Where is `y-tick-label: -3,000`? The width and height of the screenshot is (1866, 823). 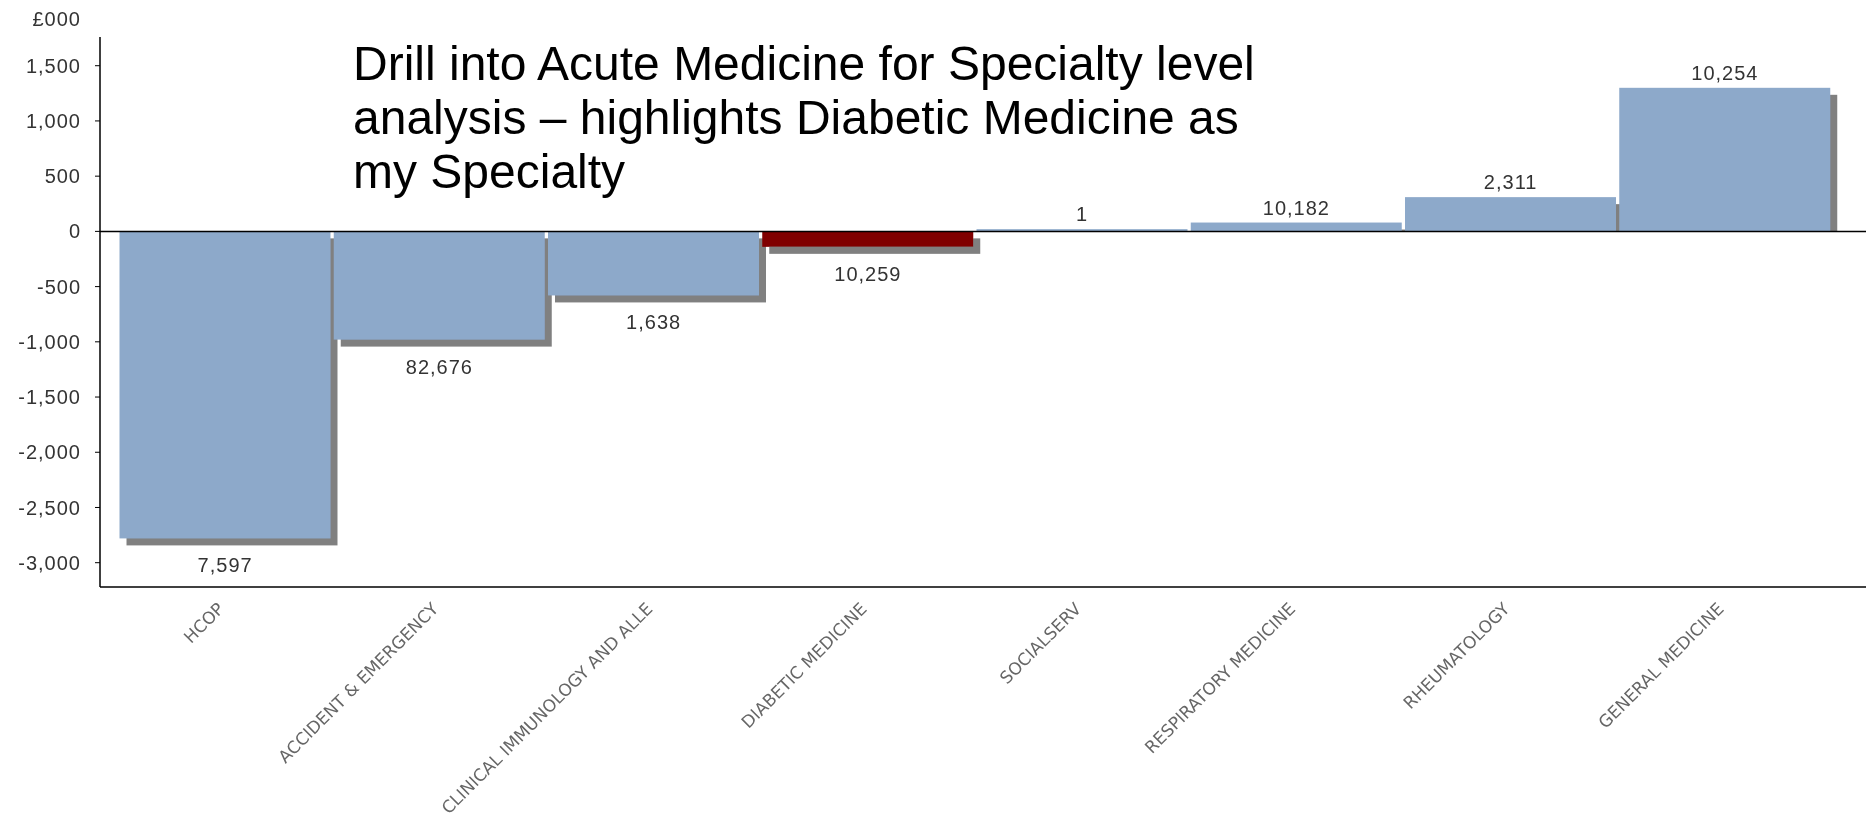 y-tick-label: -3,000 is located at coordinates (49, 562).